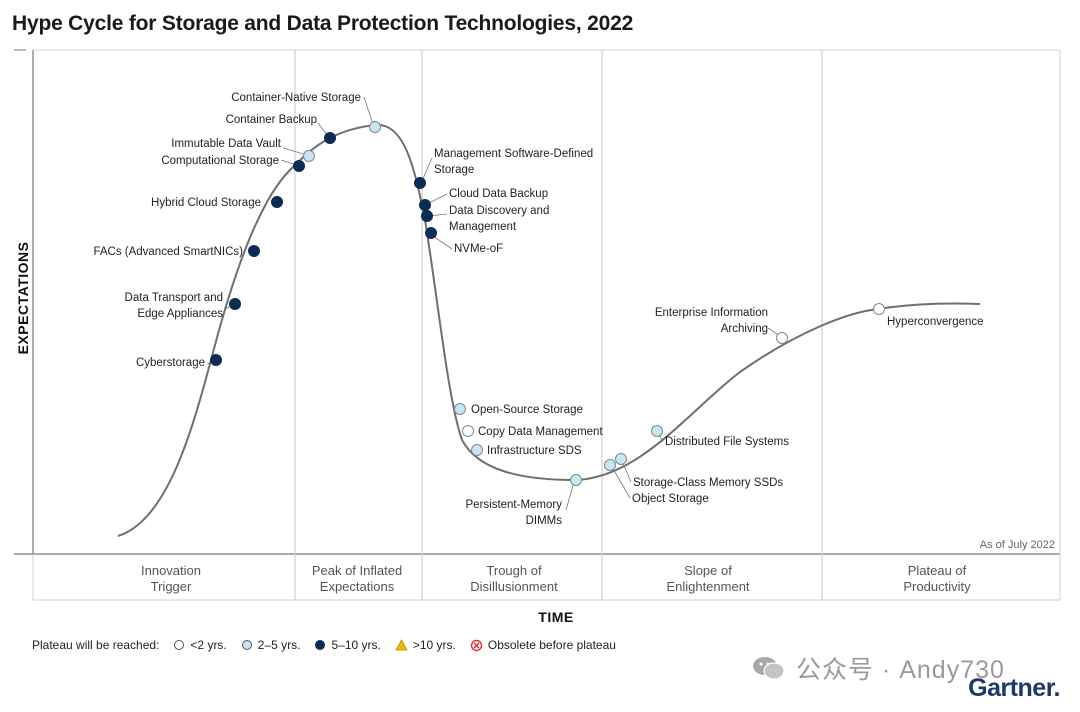  I want to click on legend-item: Obsolete before plateau, so click(543, 645).